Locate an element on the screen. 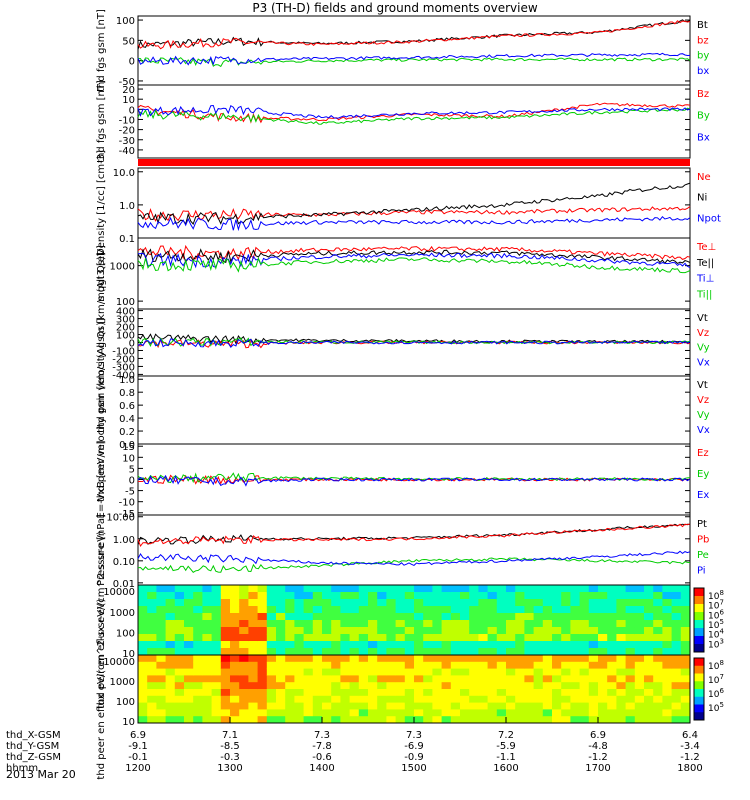 Image resolution: width=750 pixels, height=800 pixels. colorbar-tick-exponent: 5 is located at coordinates (721, 622).